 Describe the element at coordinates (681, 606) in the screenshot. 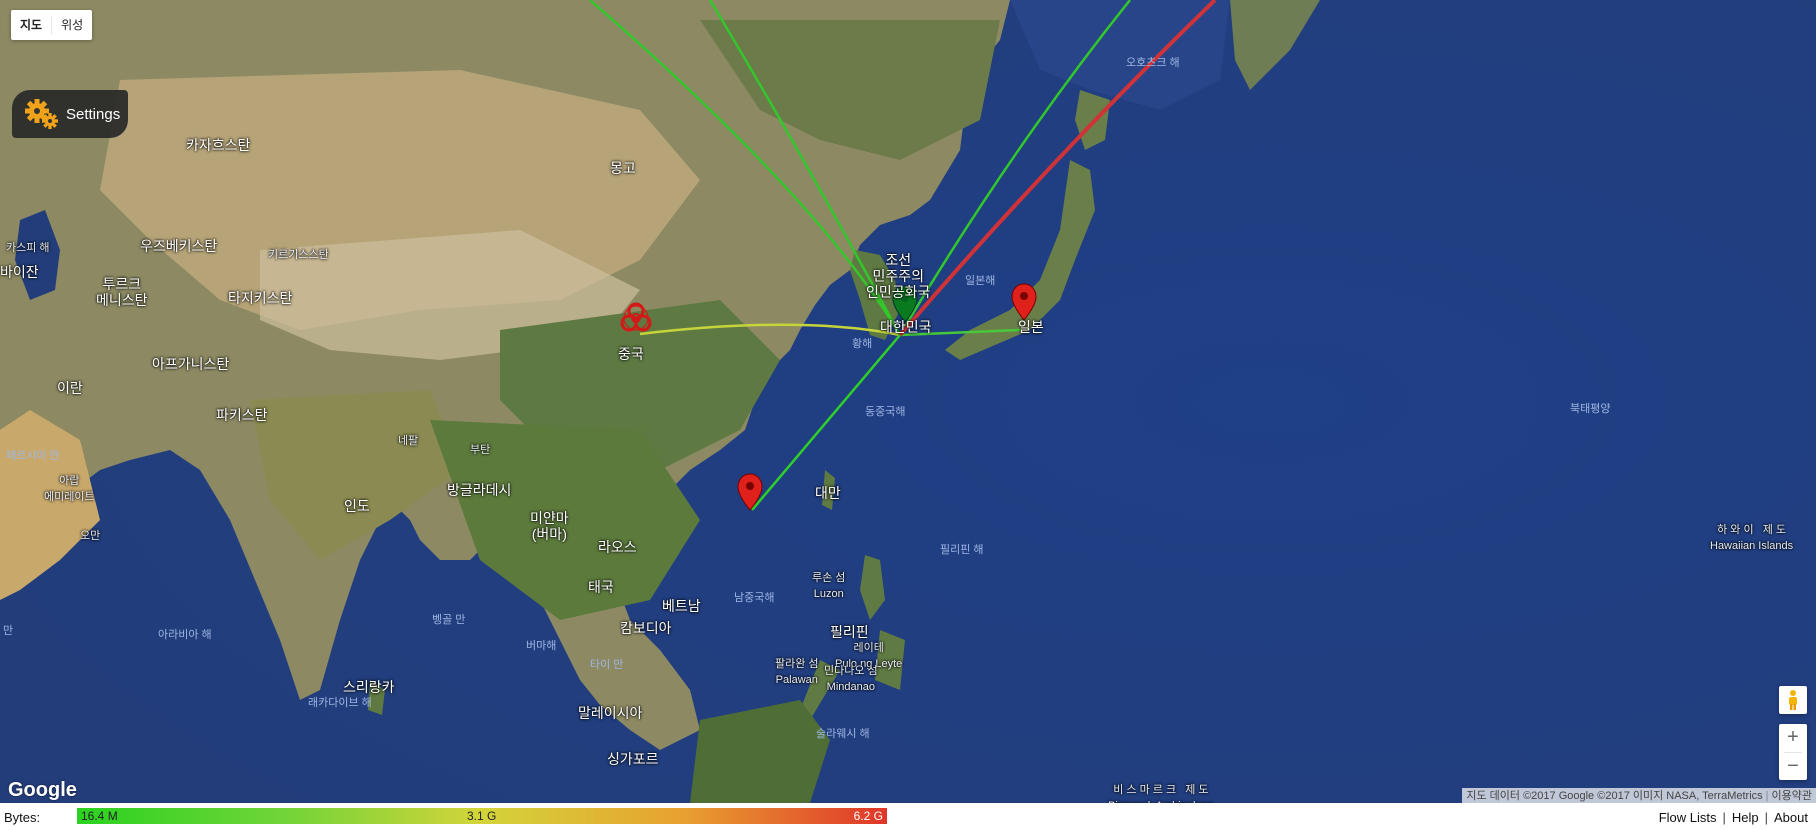

I see `label-vietnam: 베트남` at that location.